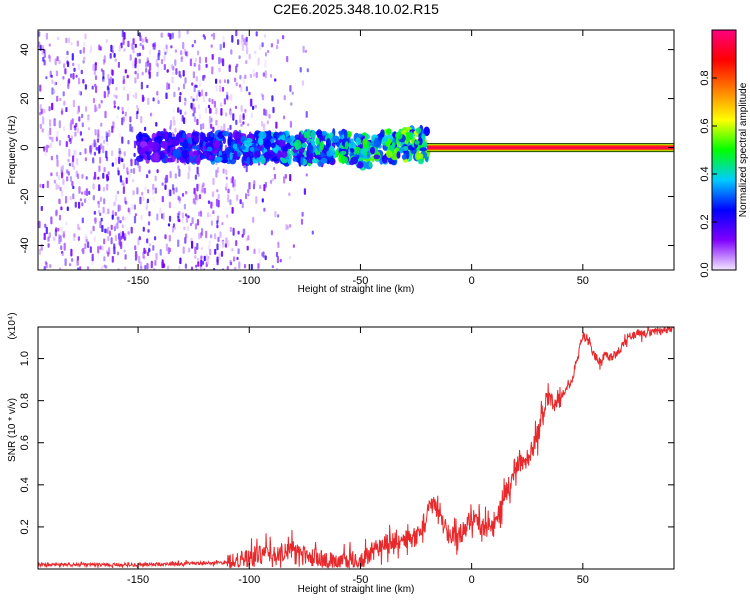  I want to click on y-tick-label: 40, so click(25, 49).